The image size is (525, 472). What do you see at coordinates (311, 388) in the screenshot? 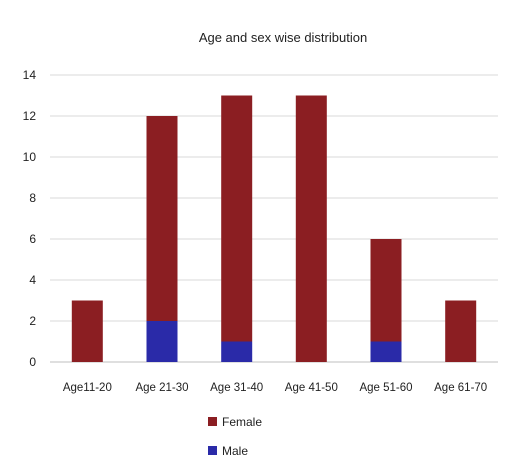
I see `x-tick-label: Age 41-50` at bounding box center [311, 388].